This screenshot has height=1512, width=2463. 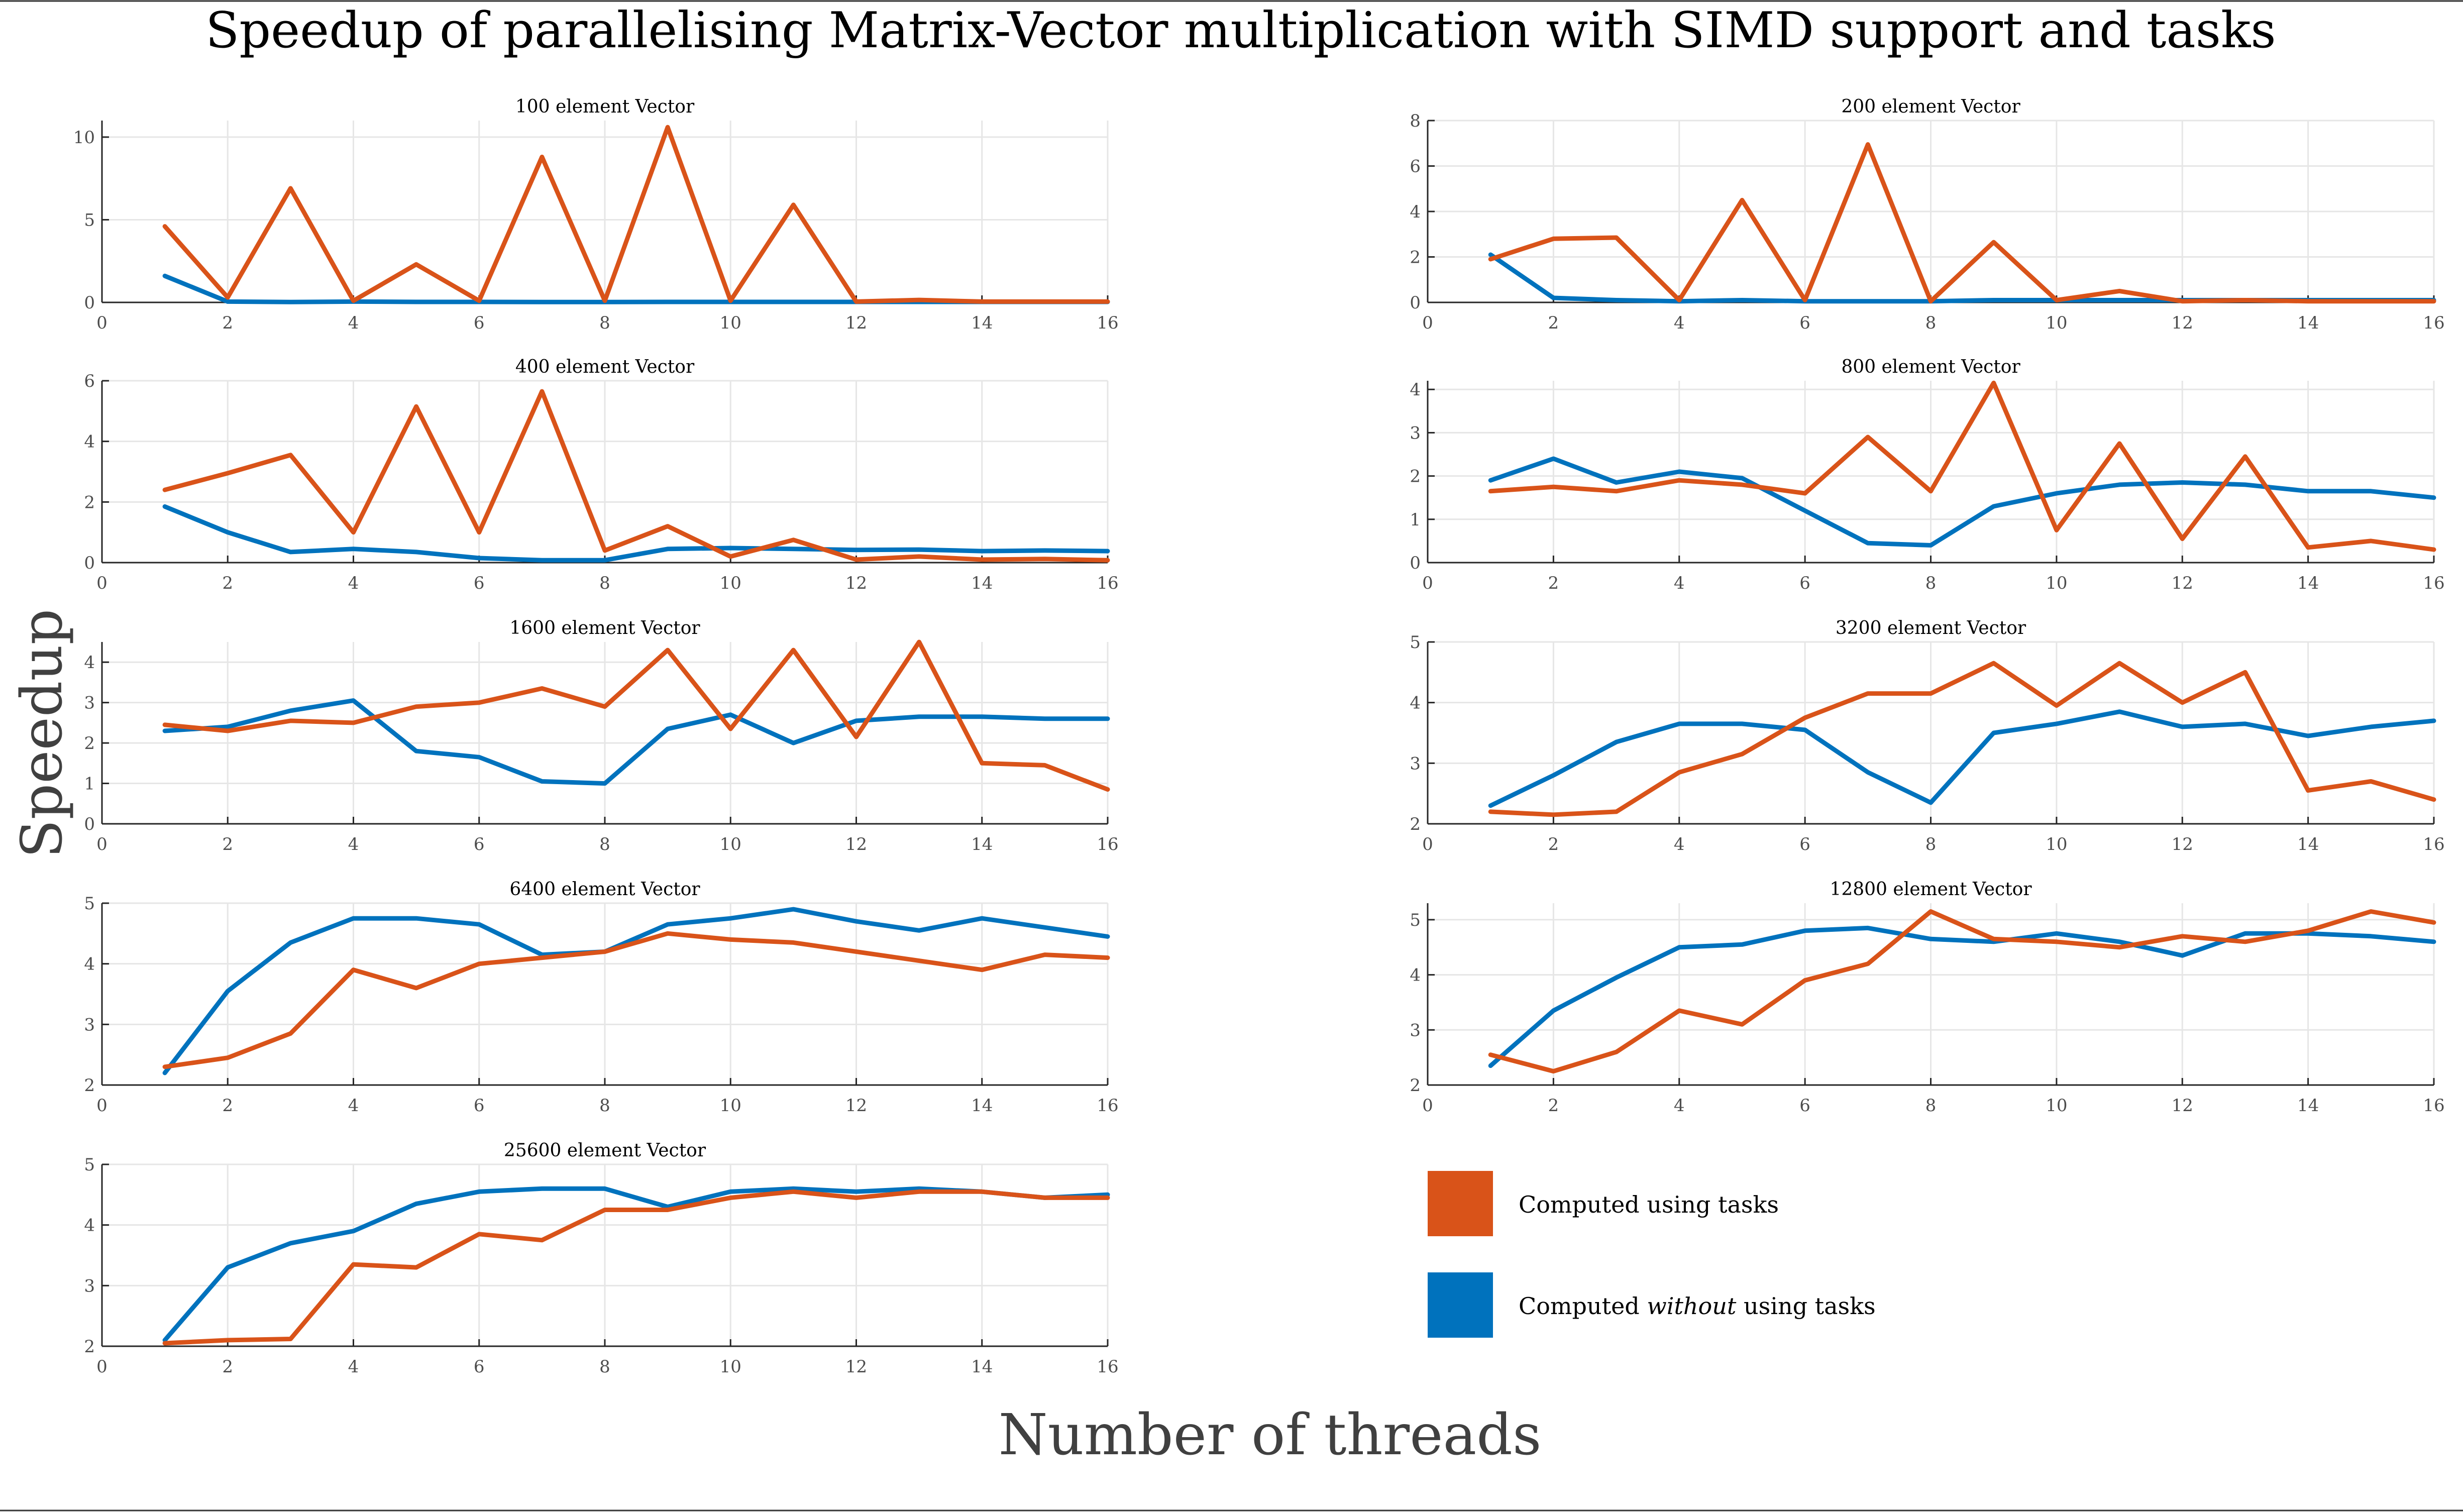 I want to click on subplot-title: 6400 element Vector, so click(x=604, y=890).